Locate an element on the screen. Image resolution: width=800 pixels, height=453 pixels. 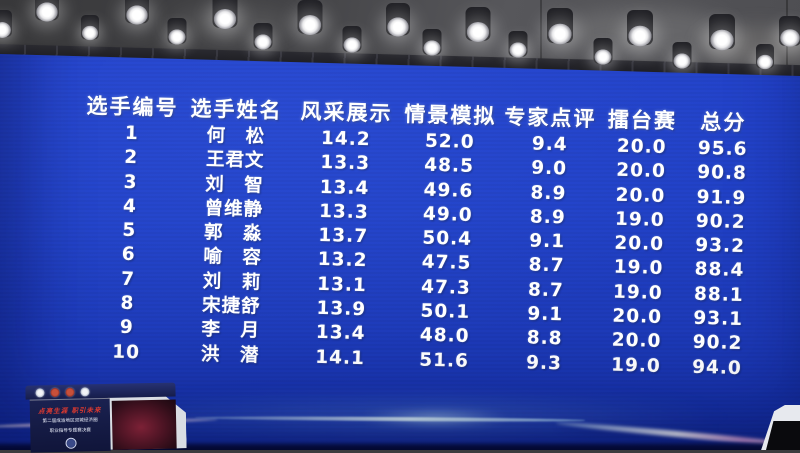
score-cell: 47.5 is located at coordinates (446, 263).